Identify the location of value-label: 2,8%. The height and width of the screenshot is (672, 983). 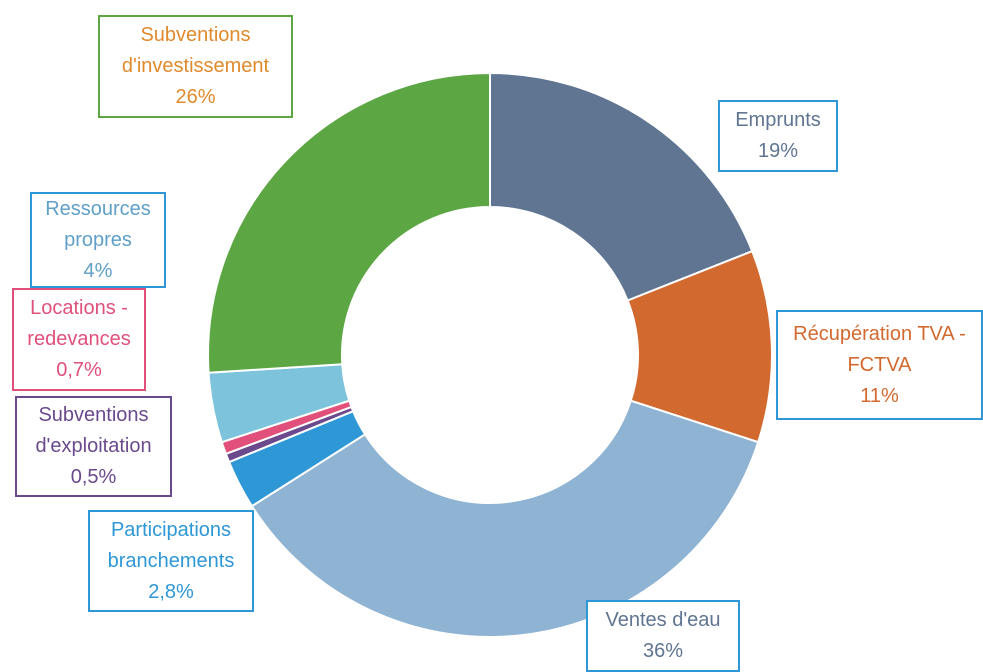
(171, 591).